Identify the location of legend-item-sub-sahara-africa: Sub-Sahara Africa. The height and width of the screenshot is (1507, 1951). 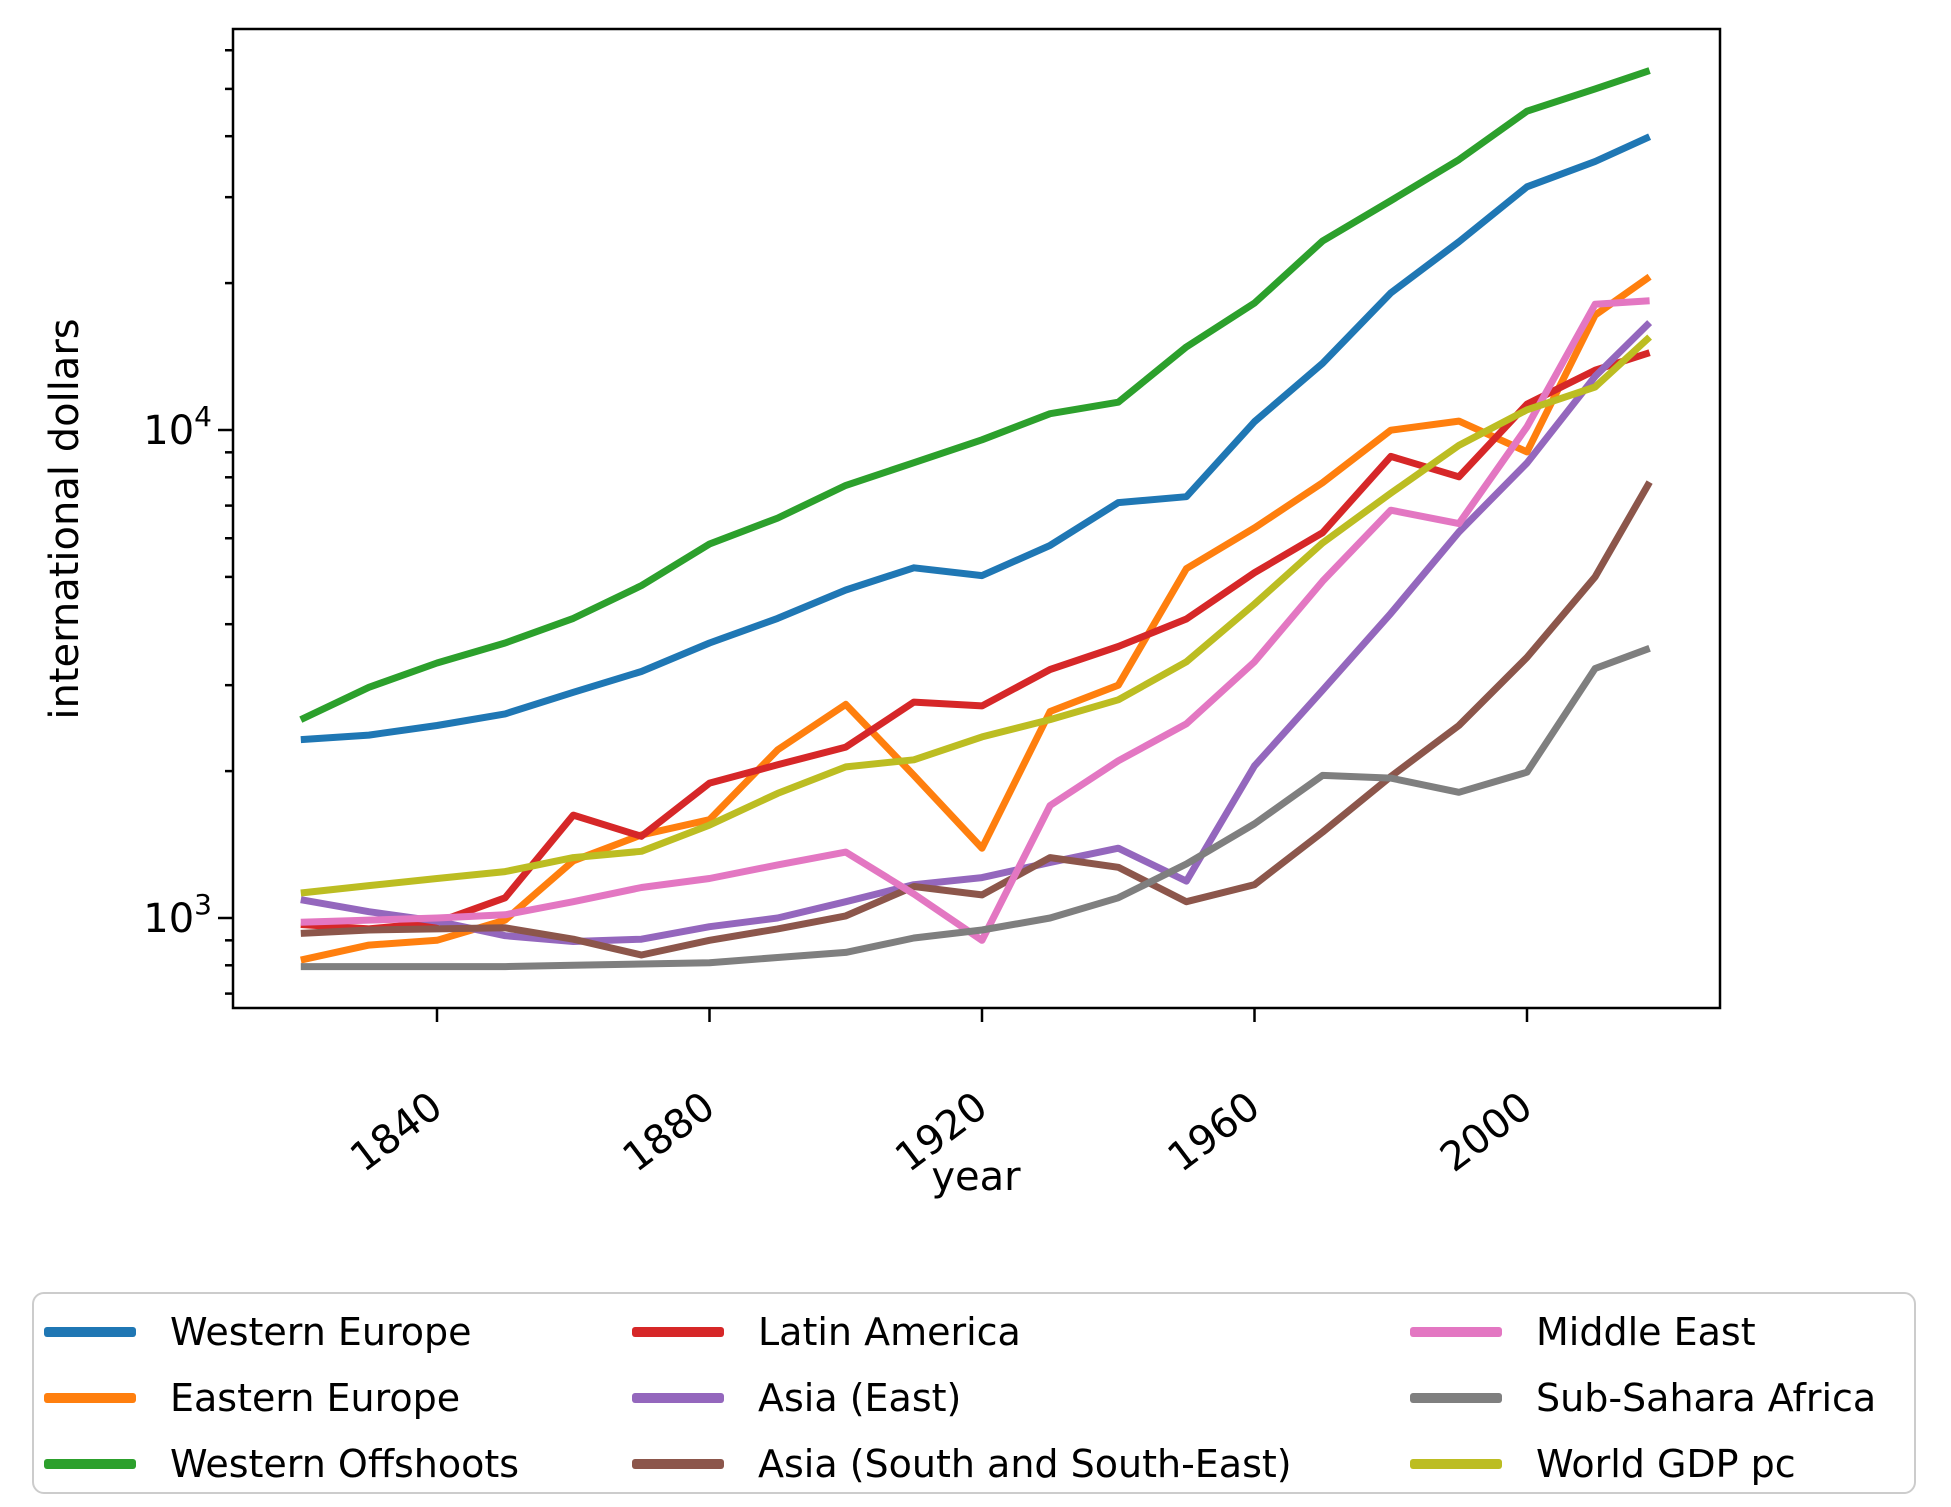
(1643, 1398).